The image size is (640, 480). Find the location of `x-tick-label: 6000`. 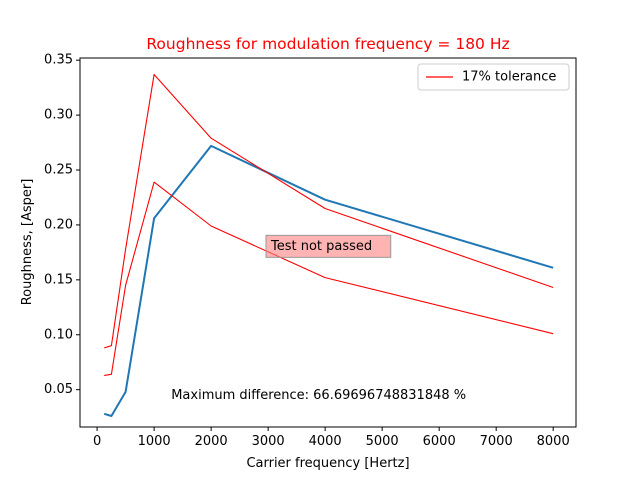

x-tick-label: 6000 is located at coordinates (439, 441).